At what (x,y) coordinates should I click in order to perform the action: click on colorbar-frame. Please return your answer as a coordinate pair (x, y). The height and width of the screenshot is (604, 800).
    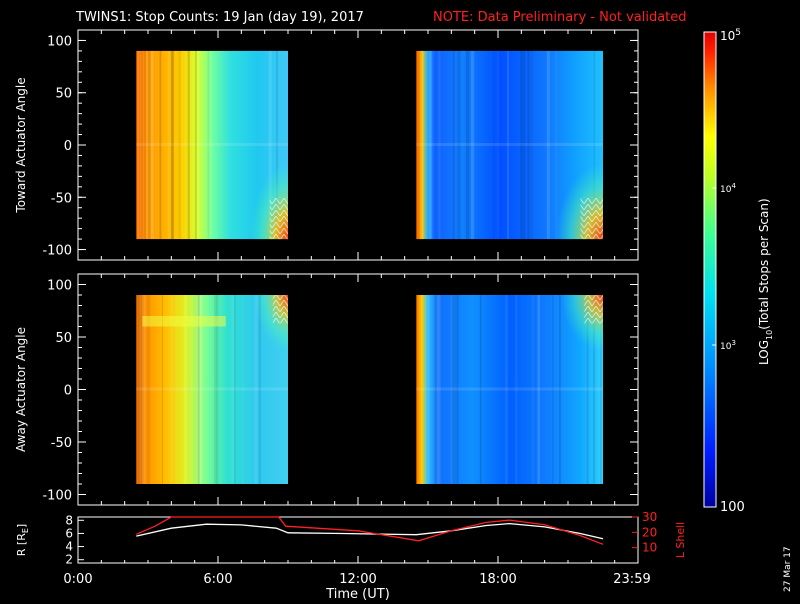
    Looking at the image, I should click on (710, 269).